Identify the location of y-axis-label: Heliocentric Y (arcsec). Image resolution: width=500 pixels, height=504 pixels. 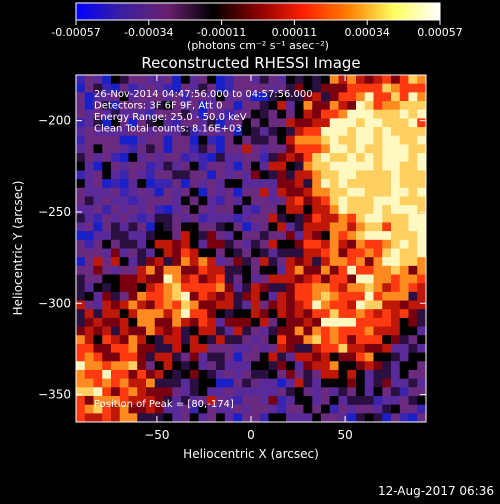
(18, 248).